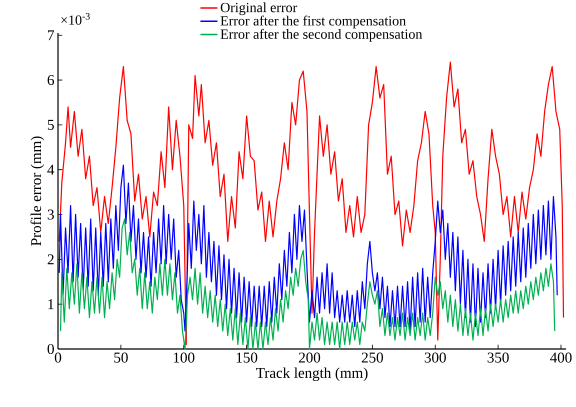 Image resolution: width=576 pixels, height=407 pixels. What do you see at coordinates (37, 191) in the screenshot?
I see `y-axis-title: Profile error (mm)` at bounding box center [37, 191].